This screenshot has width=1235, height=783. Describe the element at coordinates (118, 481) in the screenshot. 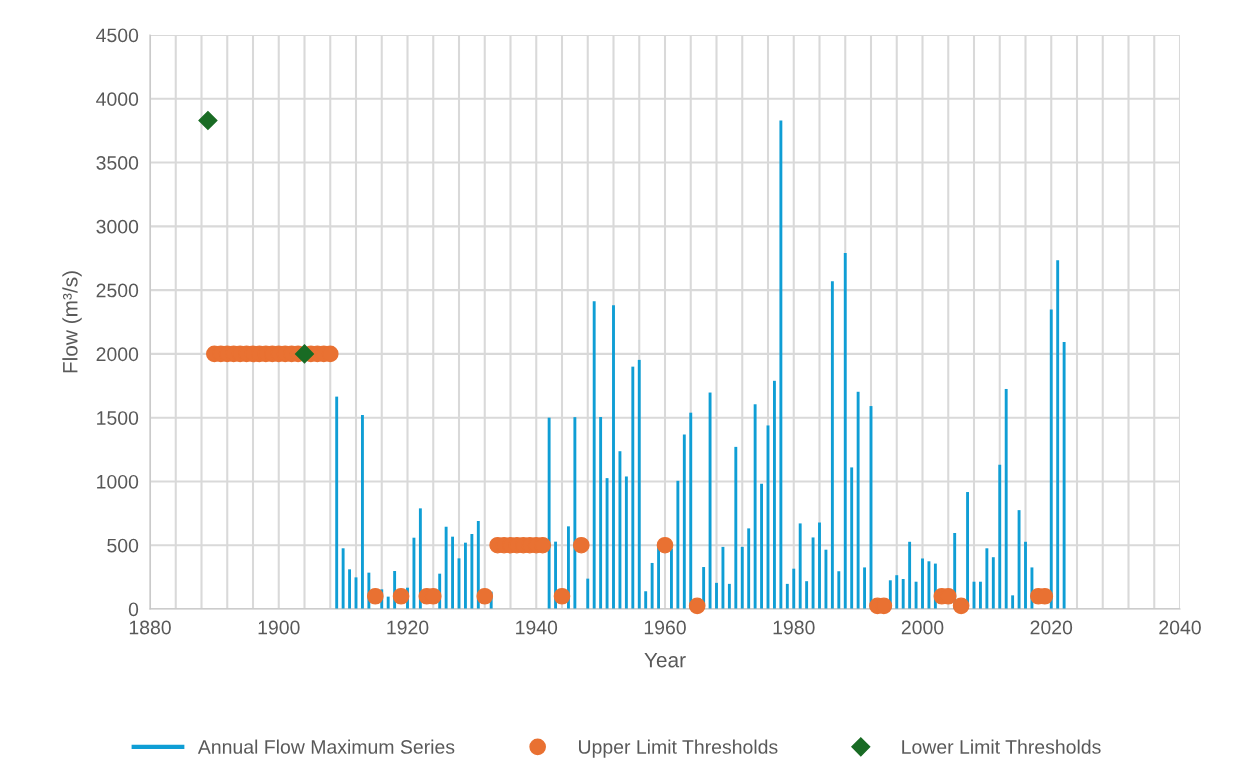

I see `y-tick-label: 1000` at that location.